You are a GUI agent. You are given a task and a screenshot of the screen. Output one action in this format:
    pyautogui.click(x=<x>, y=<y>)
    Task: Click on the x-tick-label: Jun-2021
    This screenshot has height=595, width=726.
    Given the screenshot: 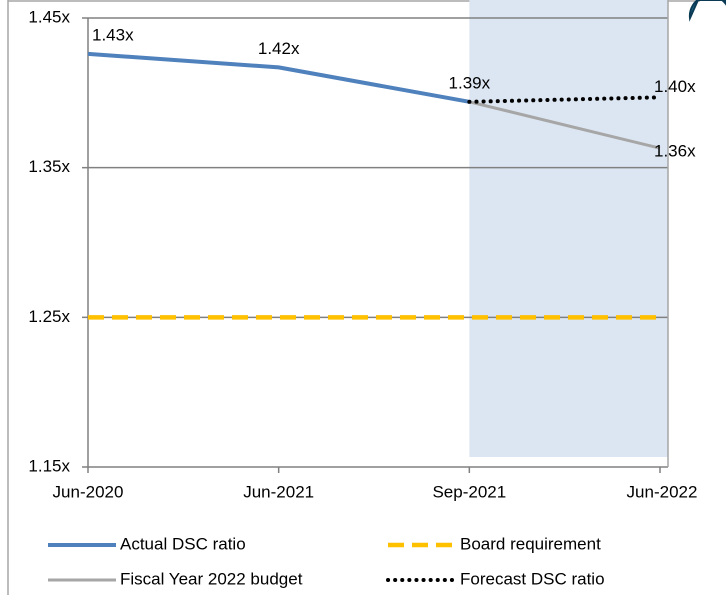 What is the action you would take?
    pyautogui.click(x=278, y=491)
    